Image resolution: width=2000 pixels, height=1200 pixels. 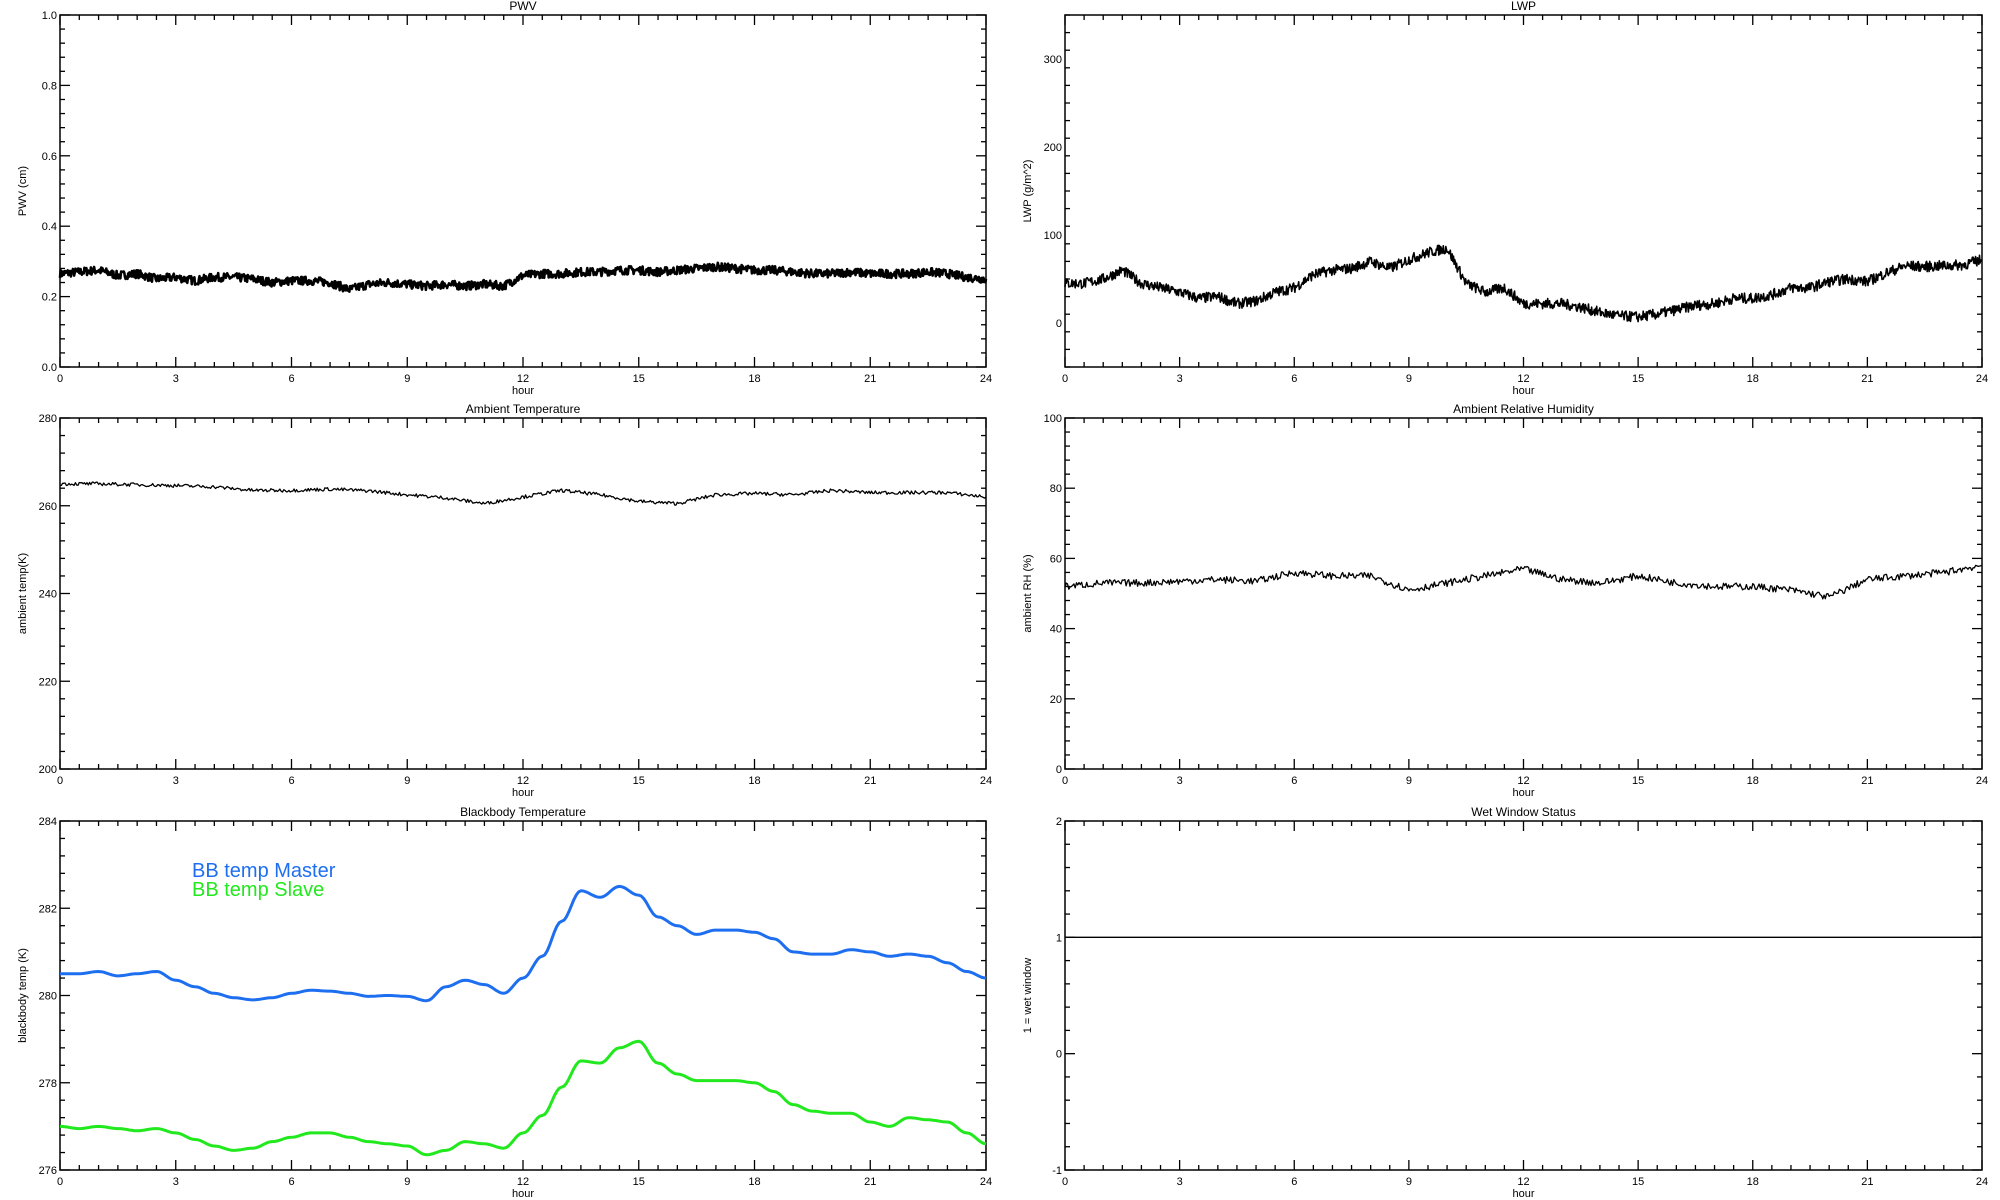 I want to click on chart-title: Wet Window Status, so click(x=1523, y=812).